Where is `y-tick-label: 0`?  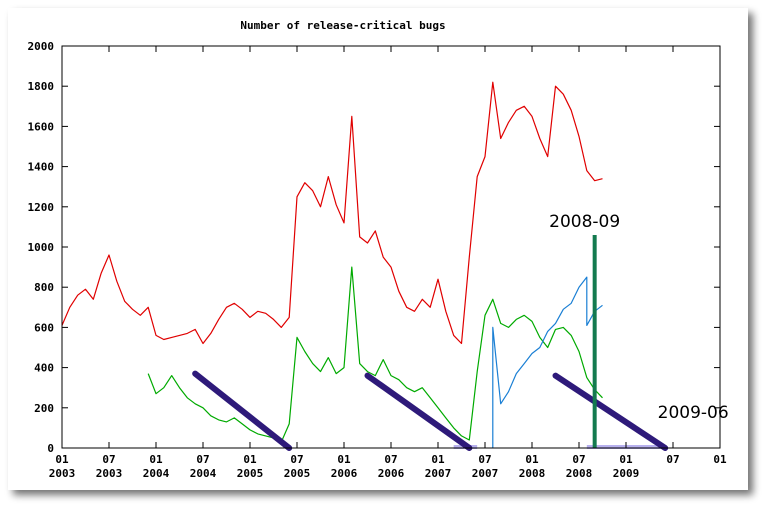 y-tick-label: 0 is located at coordinates (50, 448).